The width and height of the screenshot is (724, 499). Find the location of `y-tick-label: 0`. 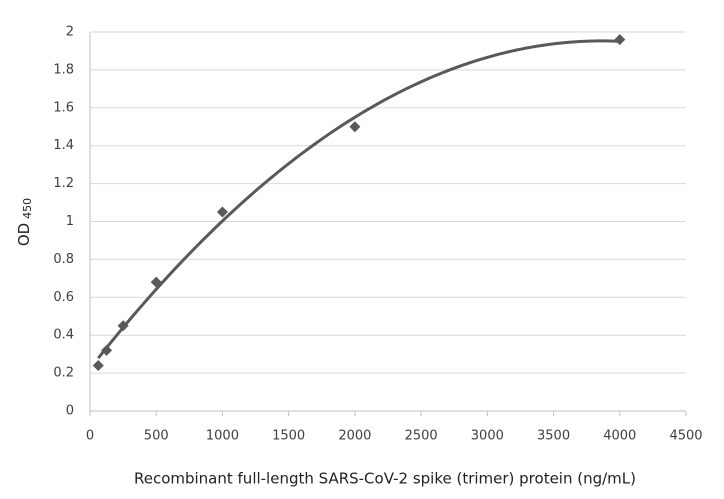

y-tick-label: 0 is located at coordinates (70, 411).